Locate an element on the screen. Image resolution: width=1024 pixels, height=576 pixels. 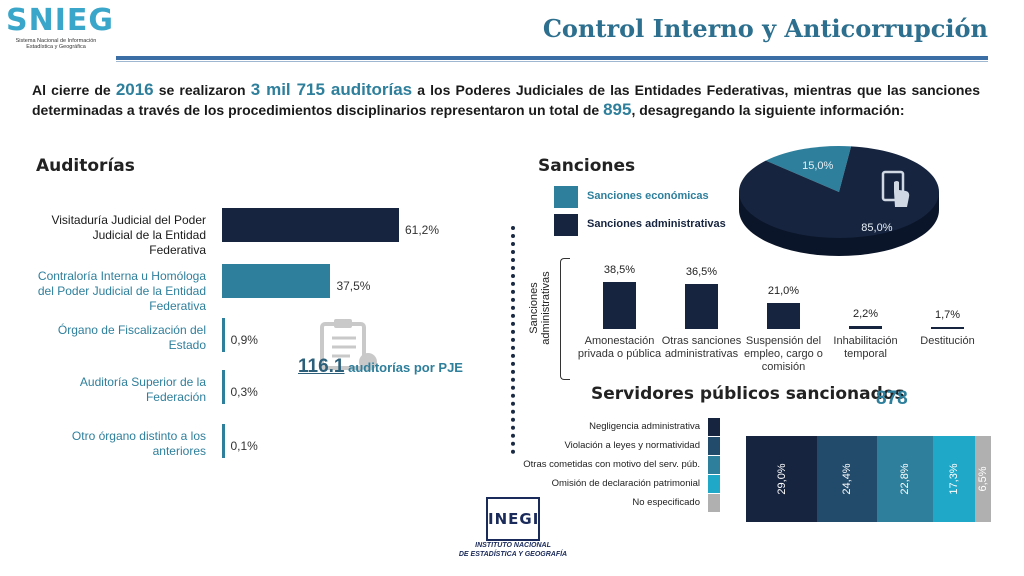
pie-slice-economic is located at coordinates (808, 169).